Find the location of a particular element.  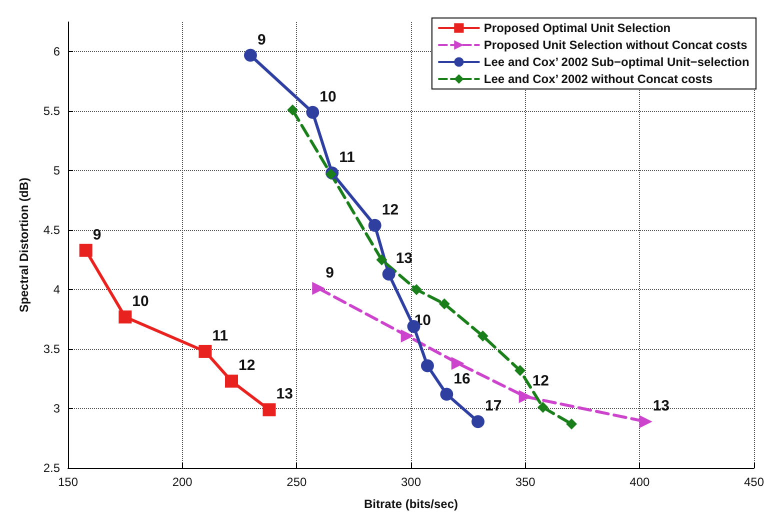

y-tick-label: 5 is located at coordinates (56, 171).